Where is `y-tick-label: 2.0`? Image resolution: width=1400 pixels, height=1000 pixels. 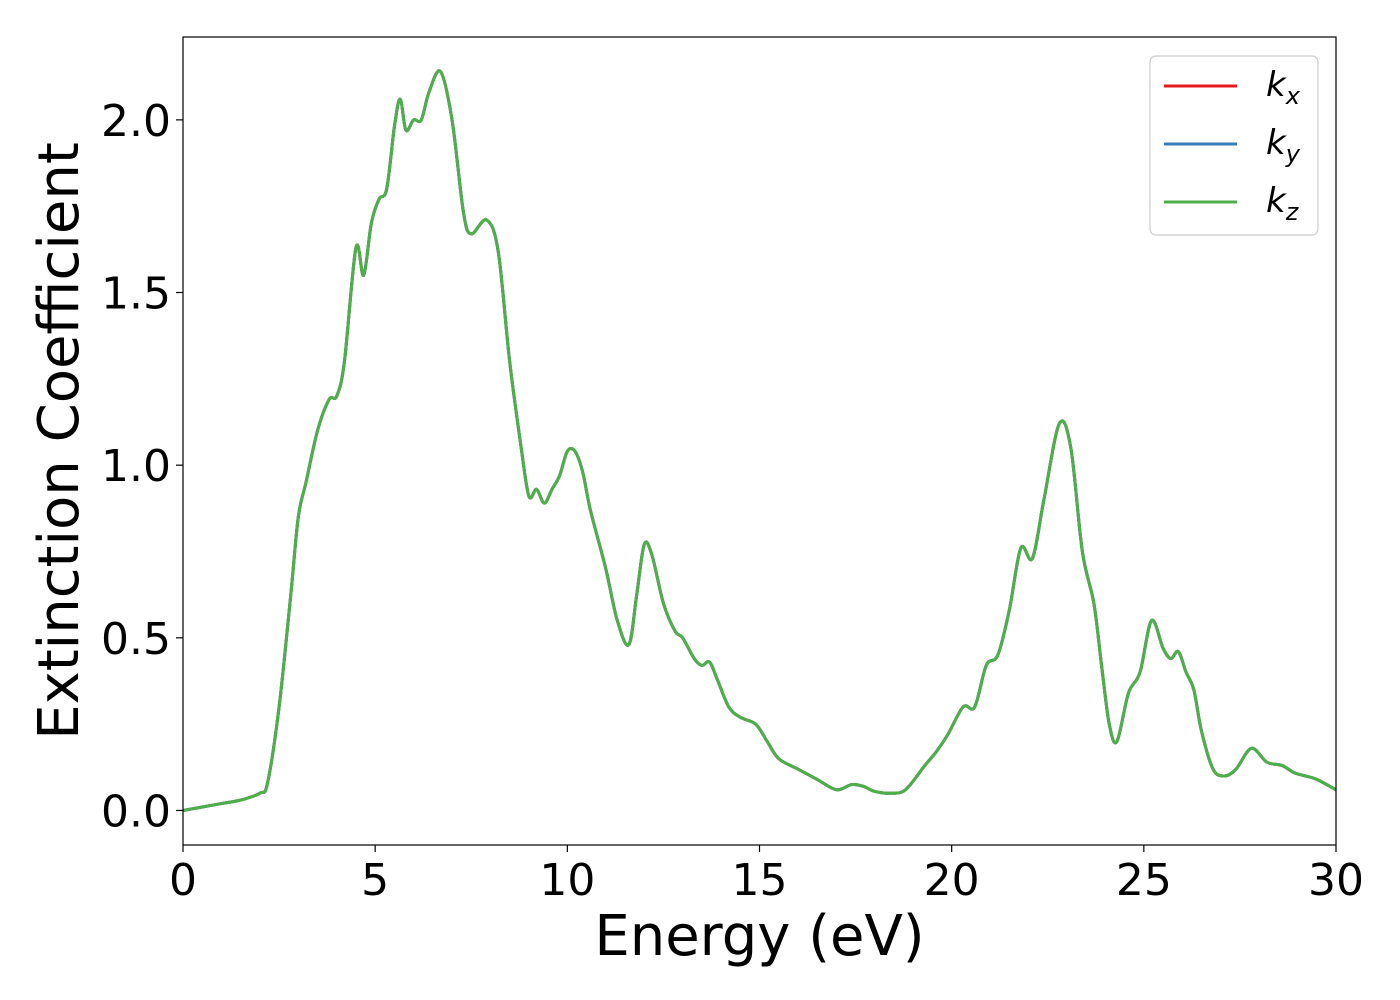 y-tick-label: 2.0 is located at coordinates (136, 121).